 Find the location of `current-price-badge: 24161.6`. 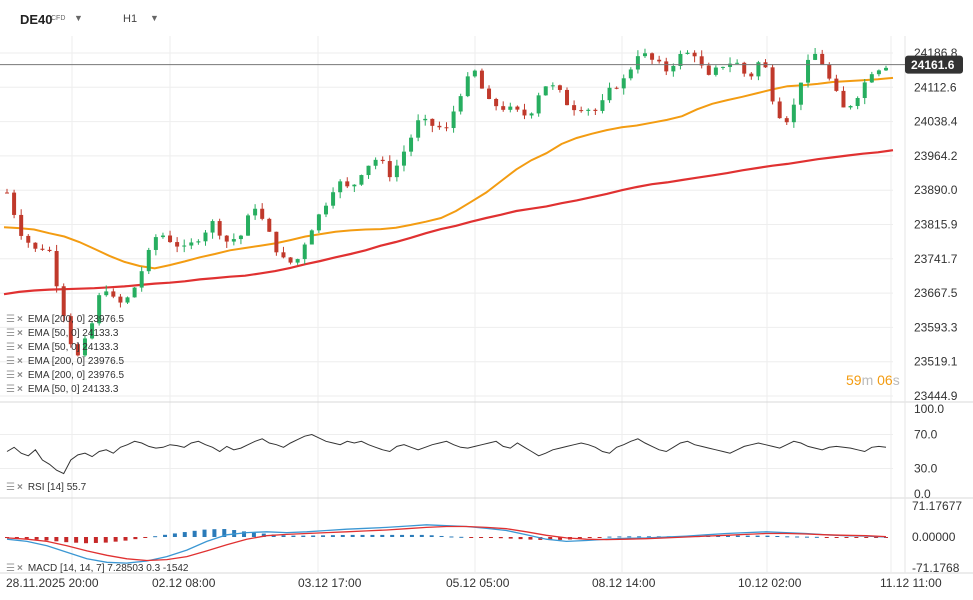

current-price-badge: 24161.6 is located at coordinates (934, 64).